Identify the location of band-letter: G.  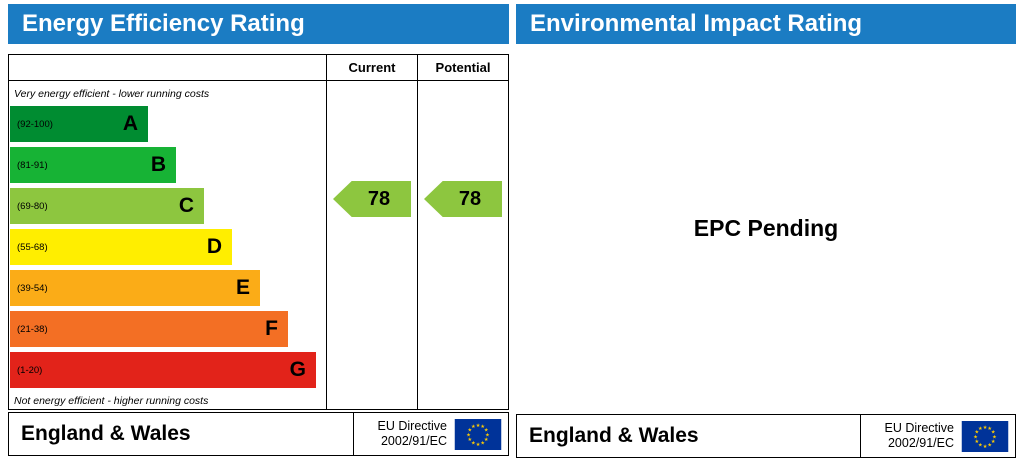
(297, 369).